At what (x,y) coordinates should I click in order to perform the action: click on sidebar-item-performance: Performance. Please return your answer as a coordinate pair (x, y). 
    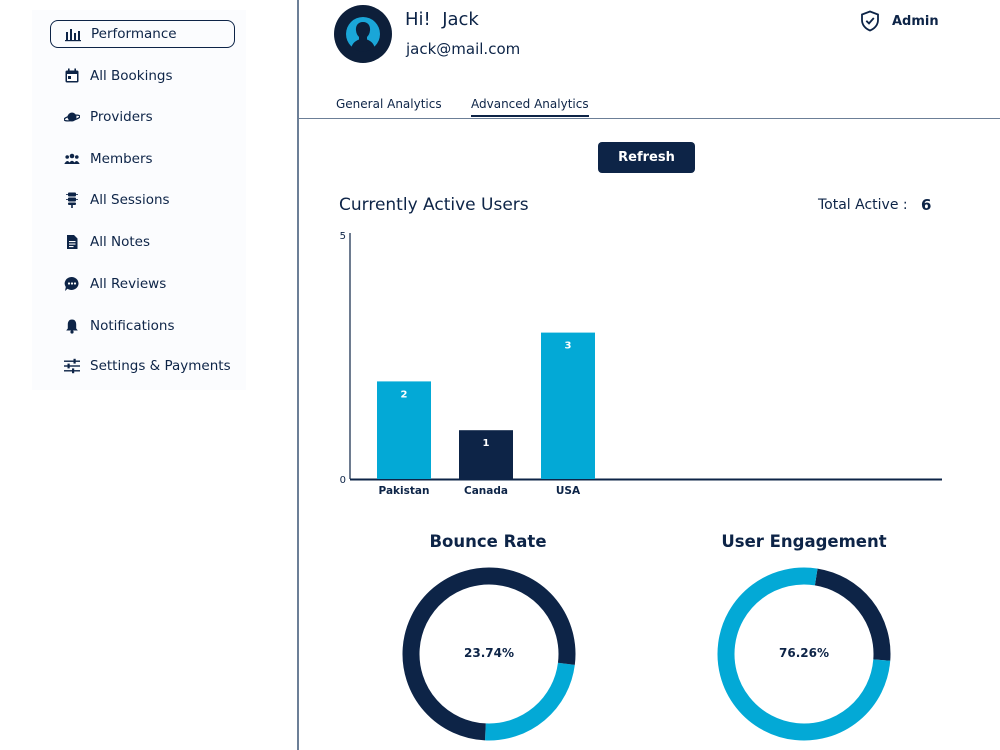
    Looking at the image, I should click on (142, 34).